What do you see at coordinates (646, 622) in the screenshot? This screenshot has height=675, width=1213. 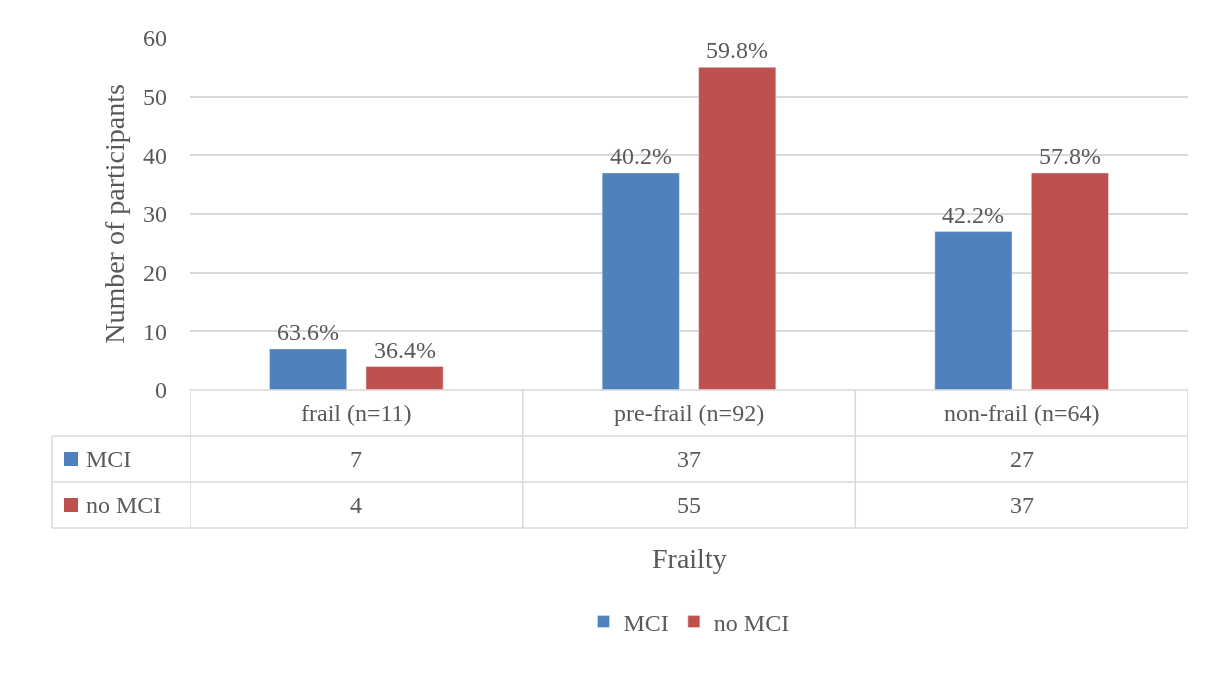 I see `text: MCI` at bounding box center [646, 622].